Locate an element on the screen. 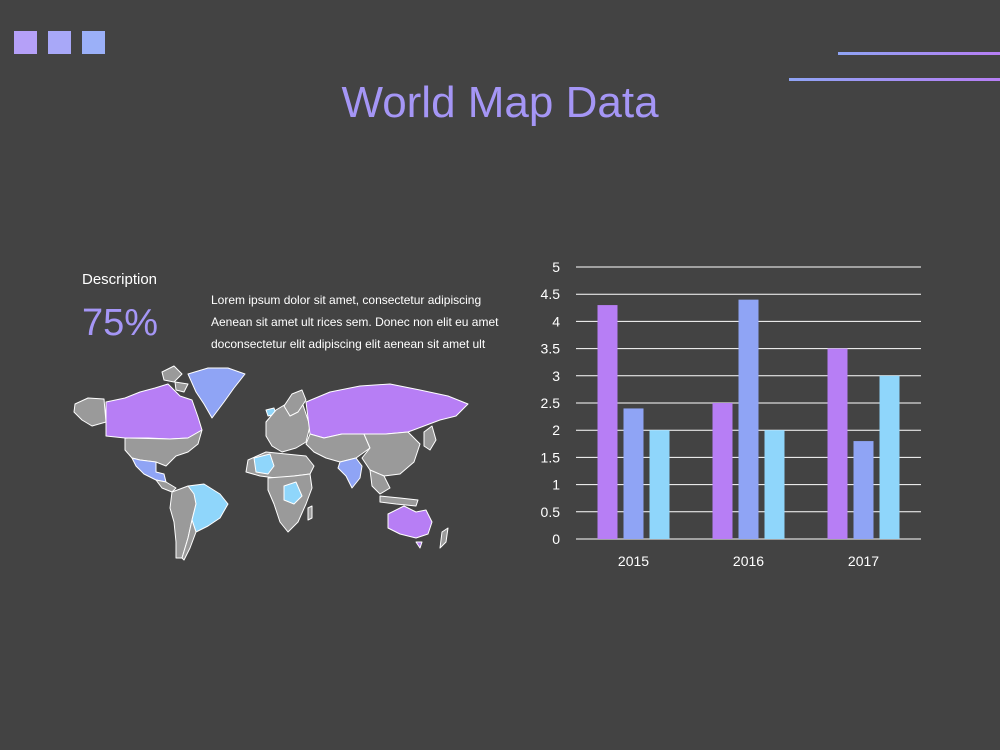 This screenshot has height=750, width=1000. bar-layer is located at coordinates (748, 419).